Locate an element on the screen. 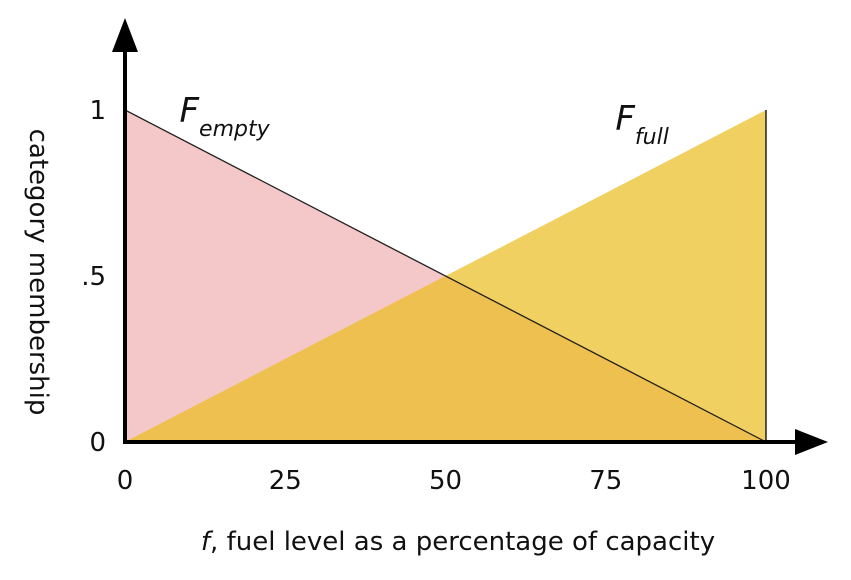  series-label-empty: Fempty is located at coordinates (224, 116).